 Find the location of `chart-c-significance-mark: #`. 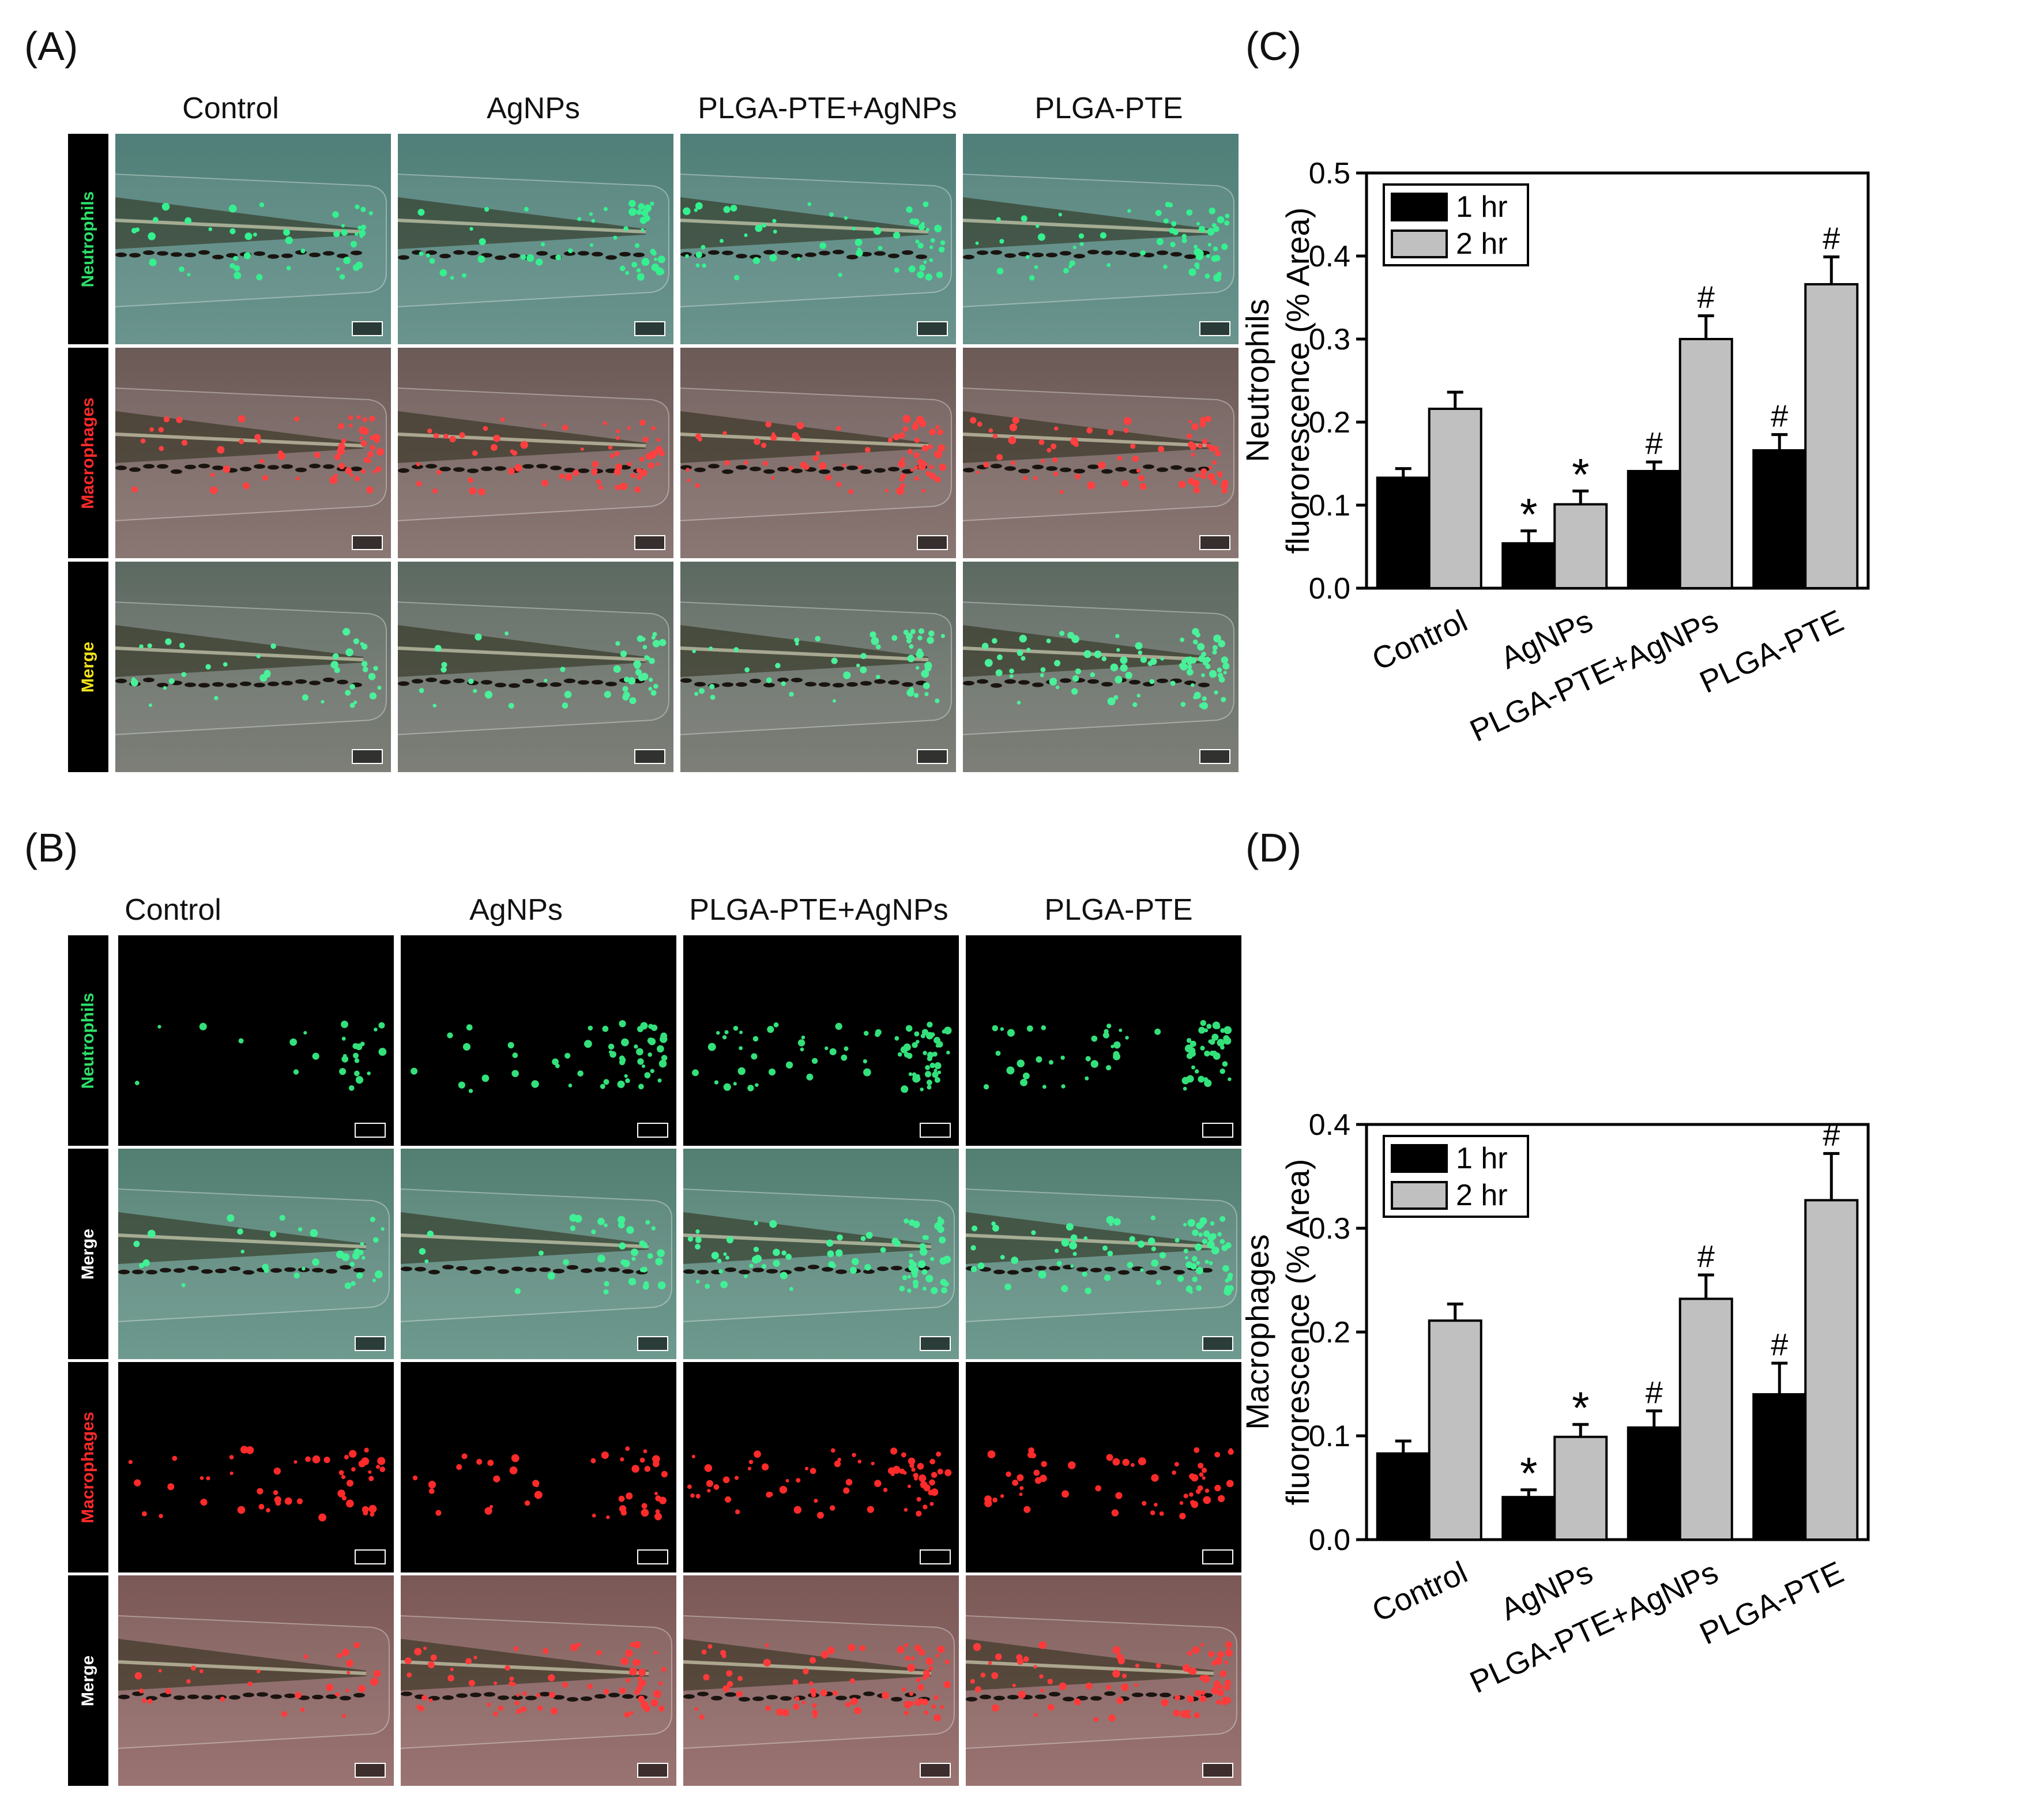

chart-c-significance-mark: # is located at coordinates (1654, 444).